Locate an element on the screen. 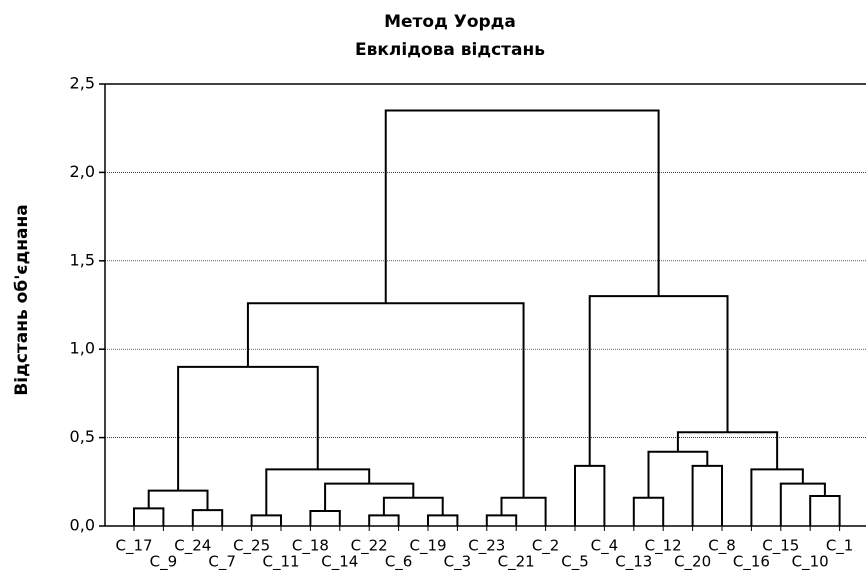 The height and width of the screenshot is (574, 866). leaf-label: C_5 is located at coordinates (575, 562).